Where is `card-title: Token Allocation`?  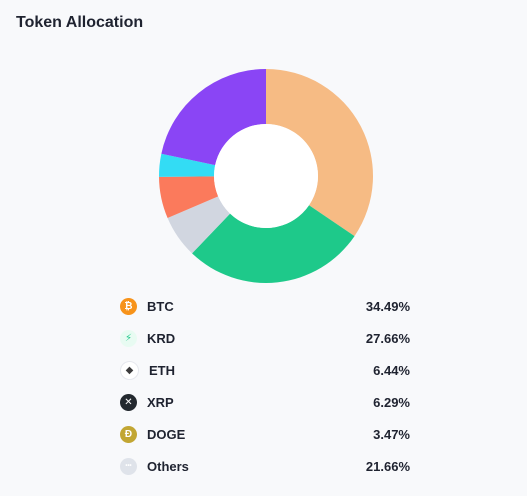 card-title: Token Allocation is located at coordinates (80, 22).